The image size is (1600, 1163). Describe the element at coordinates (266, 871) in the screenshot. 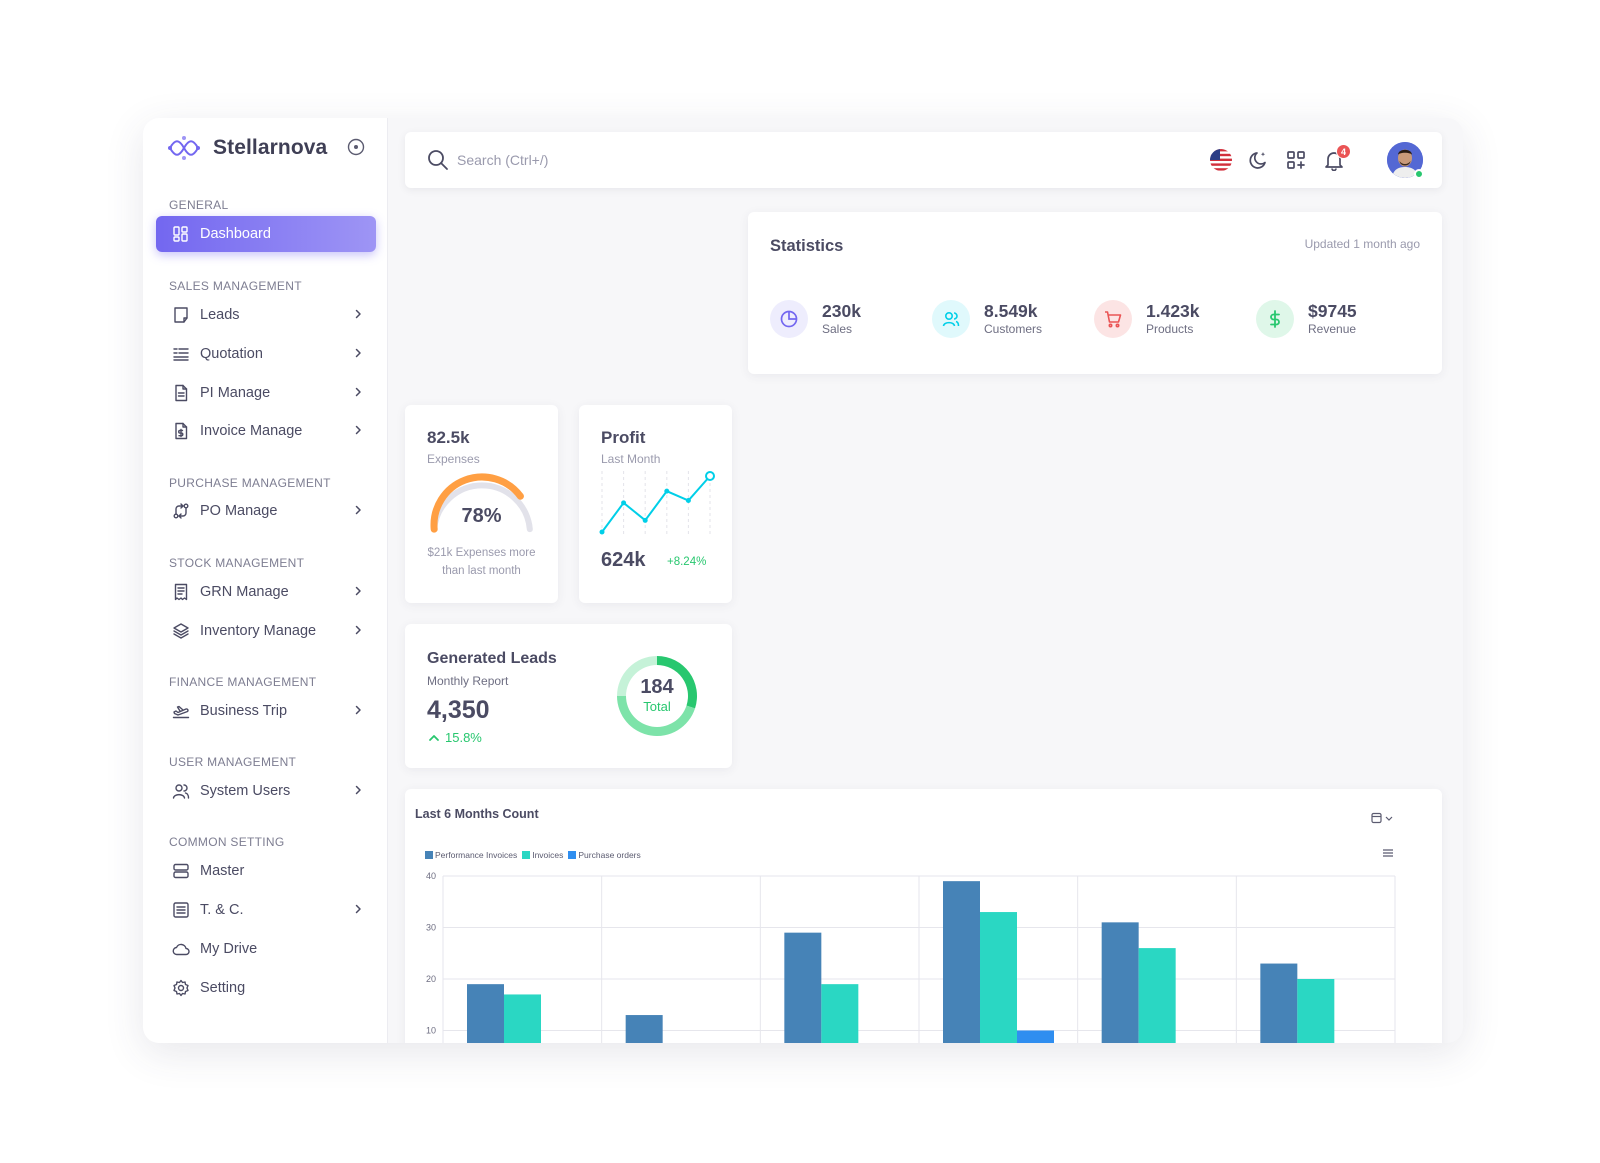

I see `sidebar-item-master: Master` at that location.